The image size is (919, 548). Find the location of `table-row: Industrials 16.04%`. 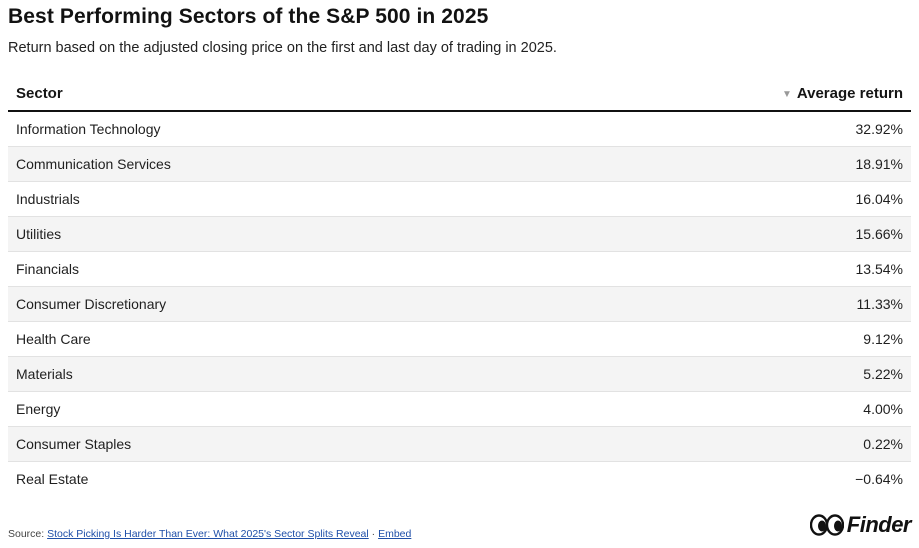

table-row: Industrials 16.04% is located at coordinates (459, 199).